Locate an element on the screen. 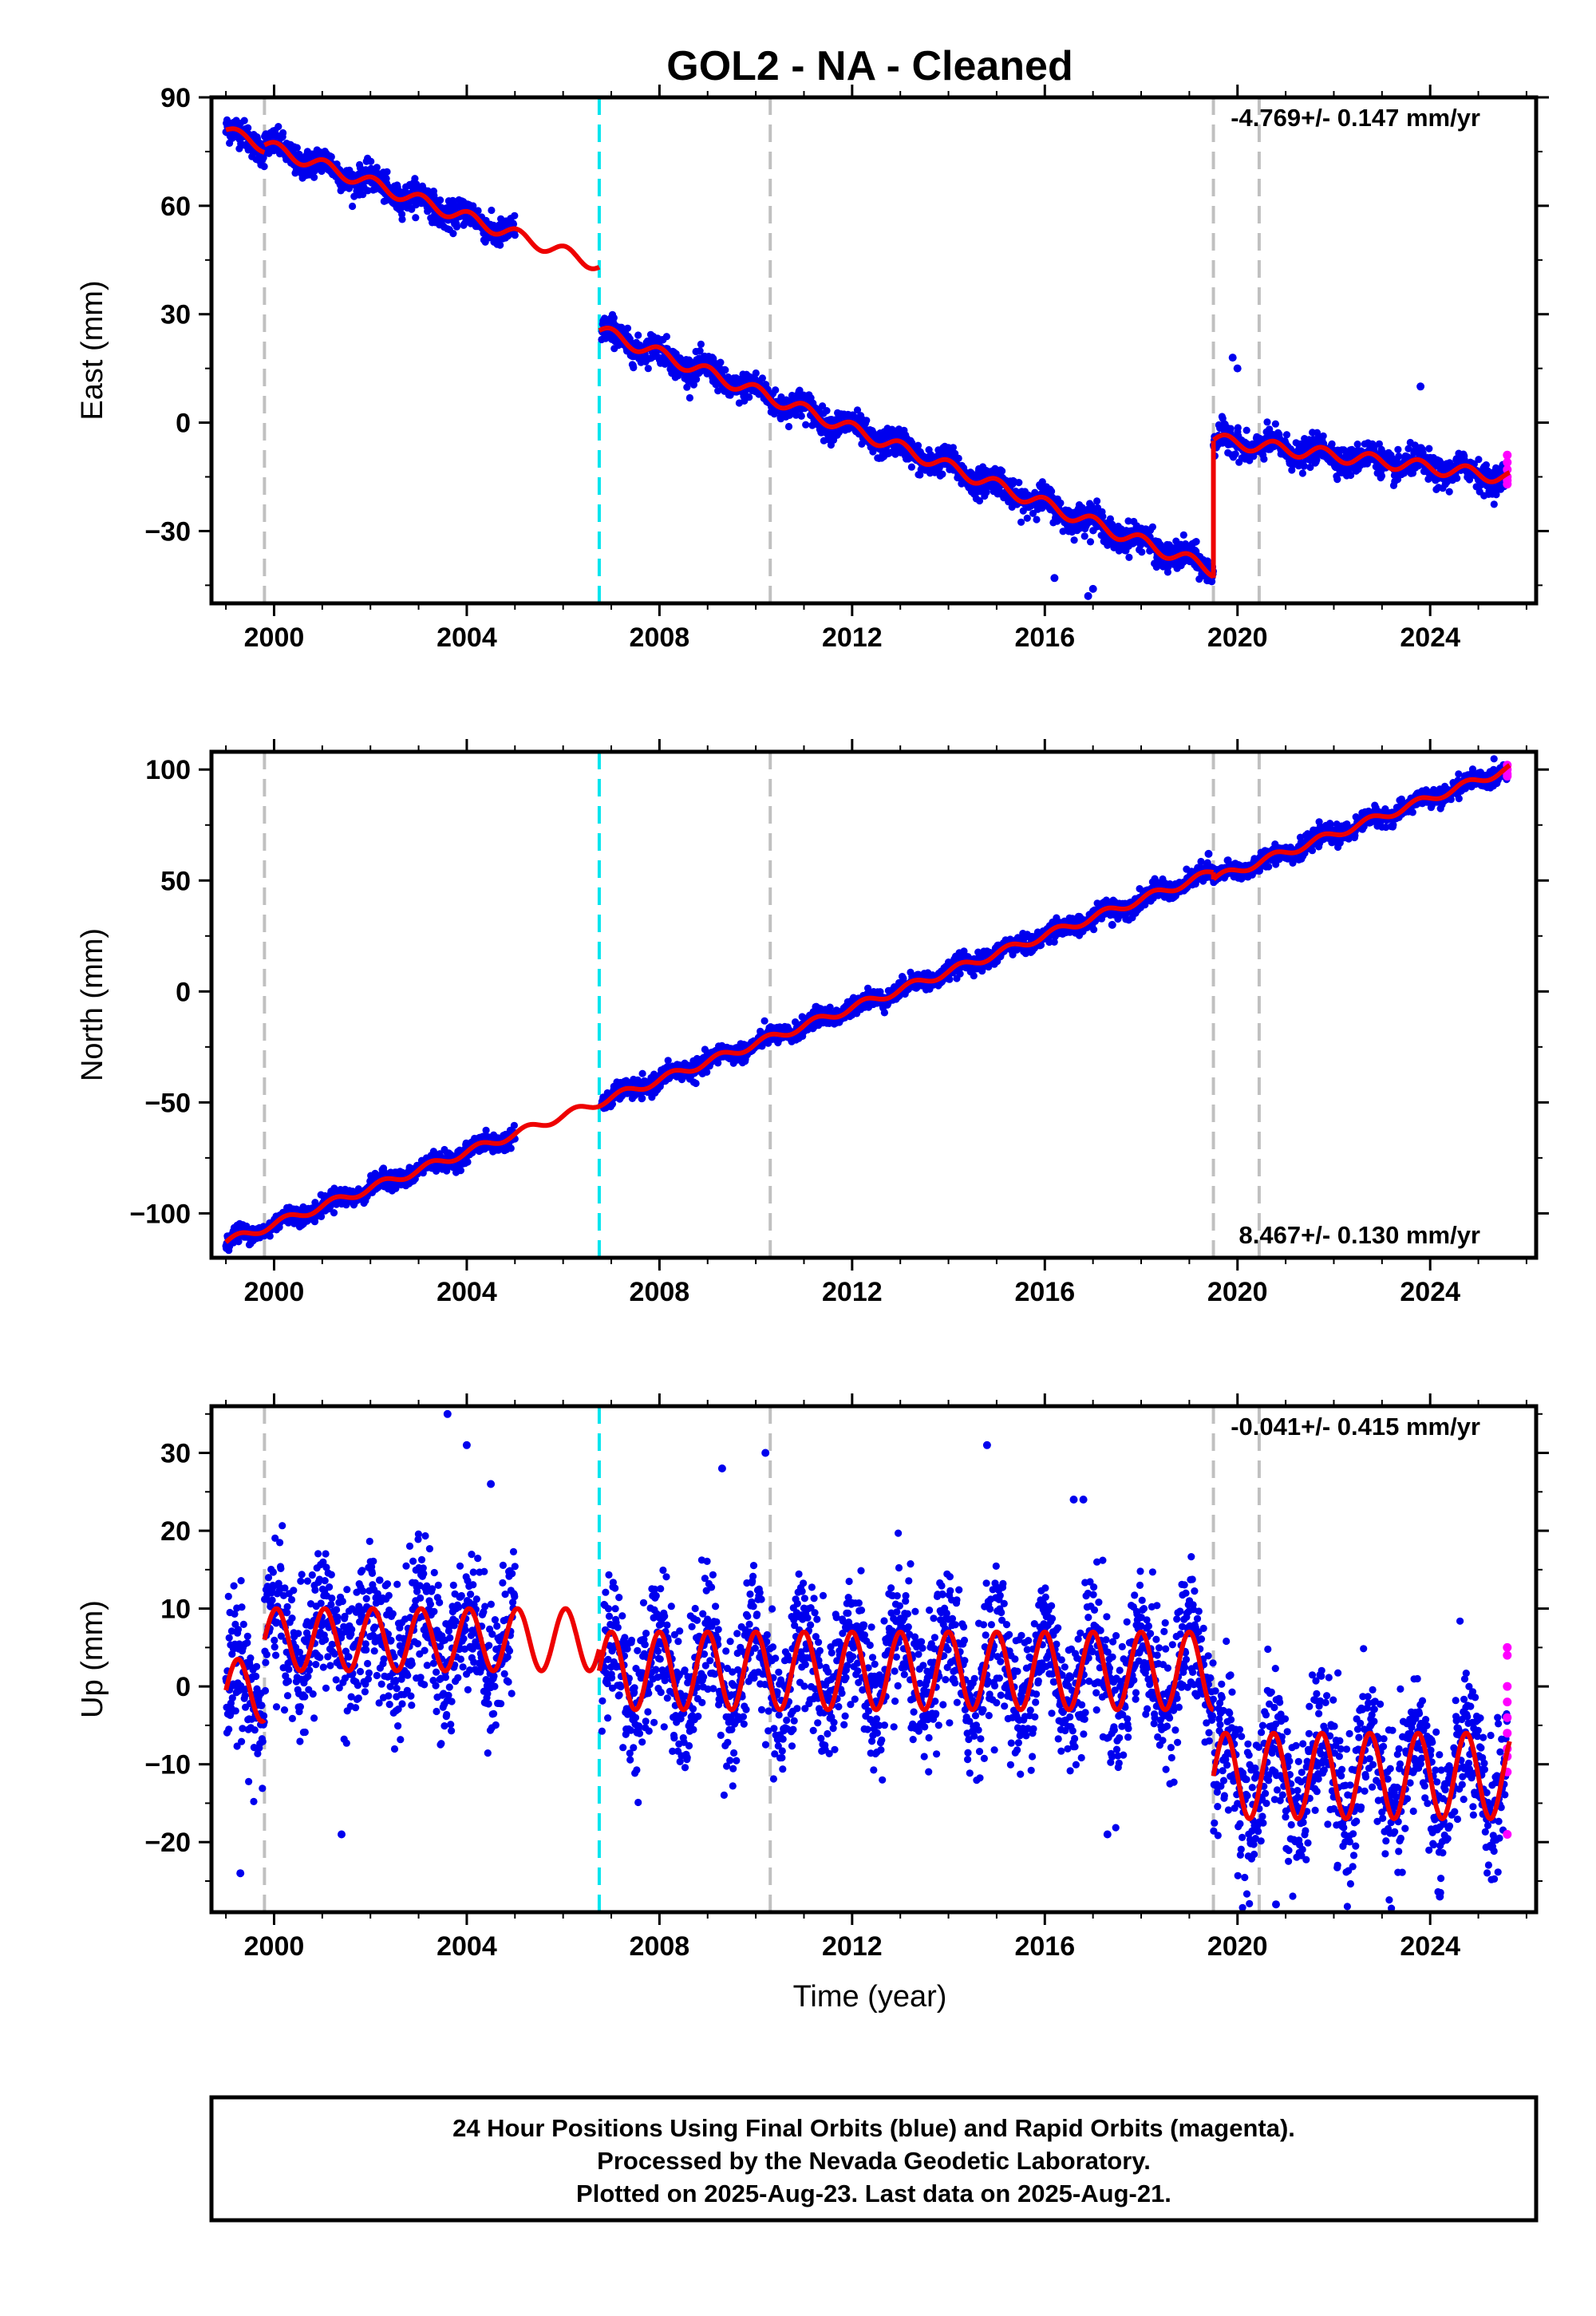  y-tick-label: −30 is located at coordinates (167, 531).